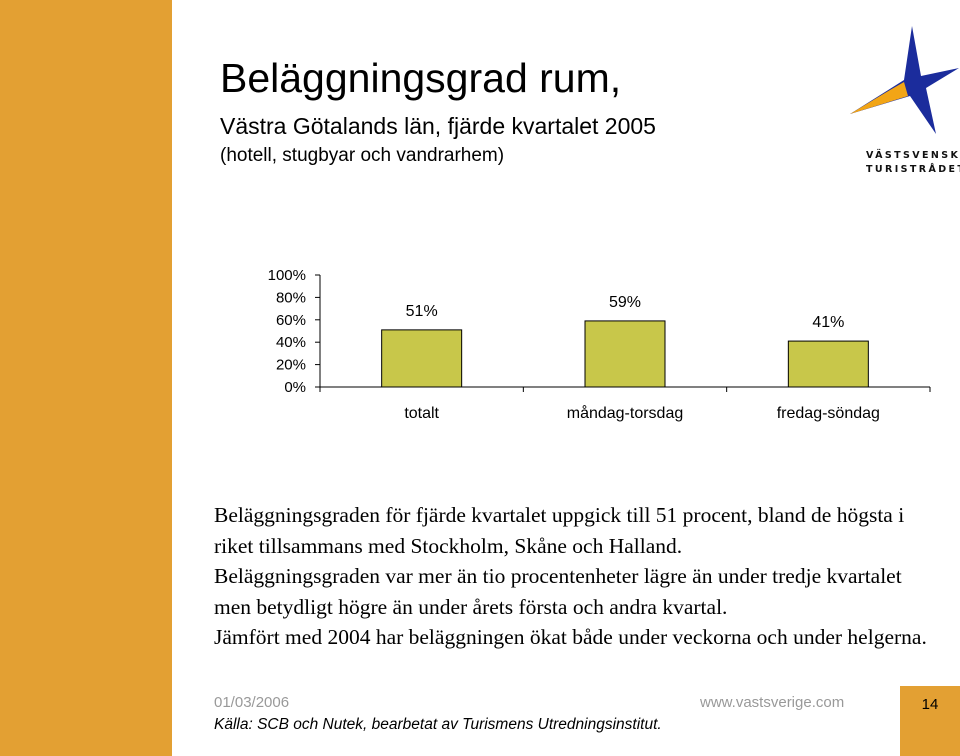 The height and width of the screenshot is (756, 960). Describe the element at coordinates (930, 721) in the screenshot. I see `page-number-box: 14` at that location.